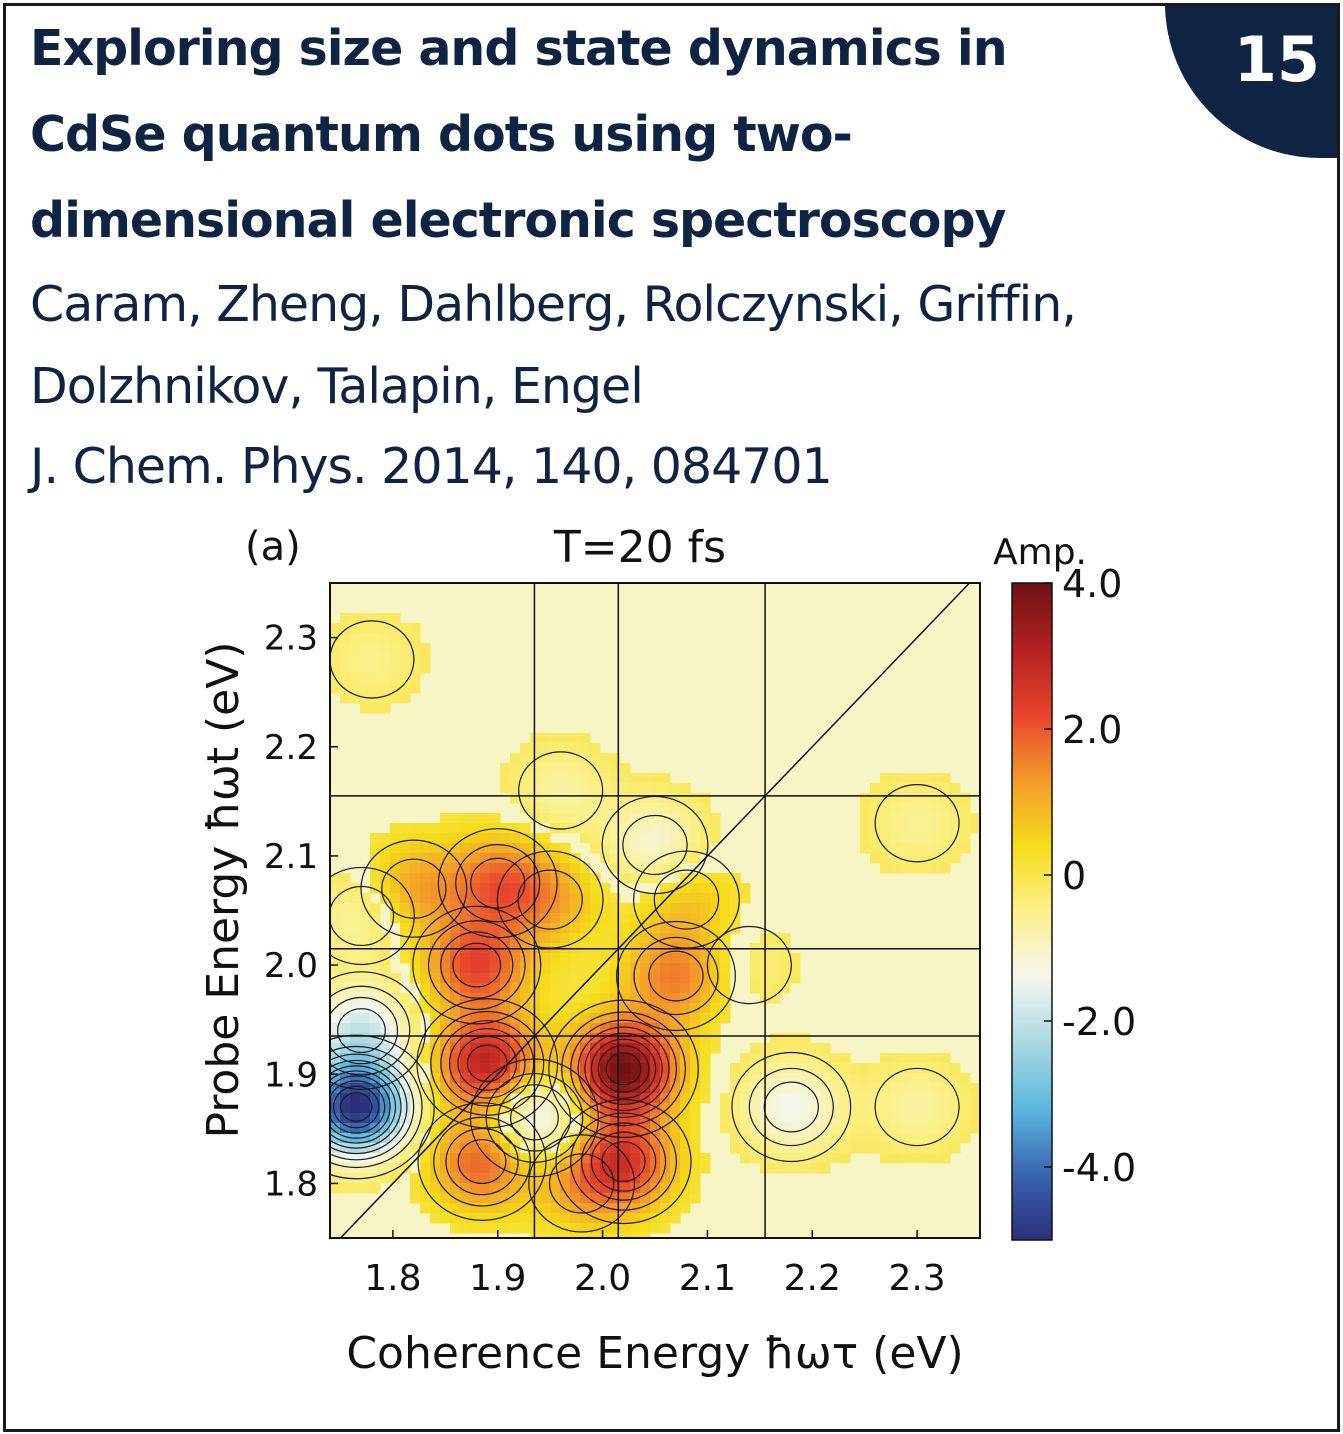 The width and height of the screenshot is (1343, 1434). Describe the element at coordinates (337, 386) in the screenshot. I see `authors-line-2: Dolzhnikov, Talapin, Engel` at that location.